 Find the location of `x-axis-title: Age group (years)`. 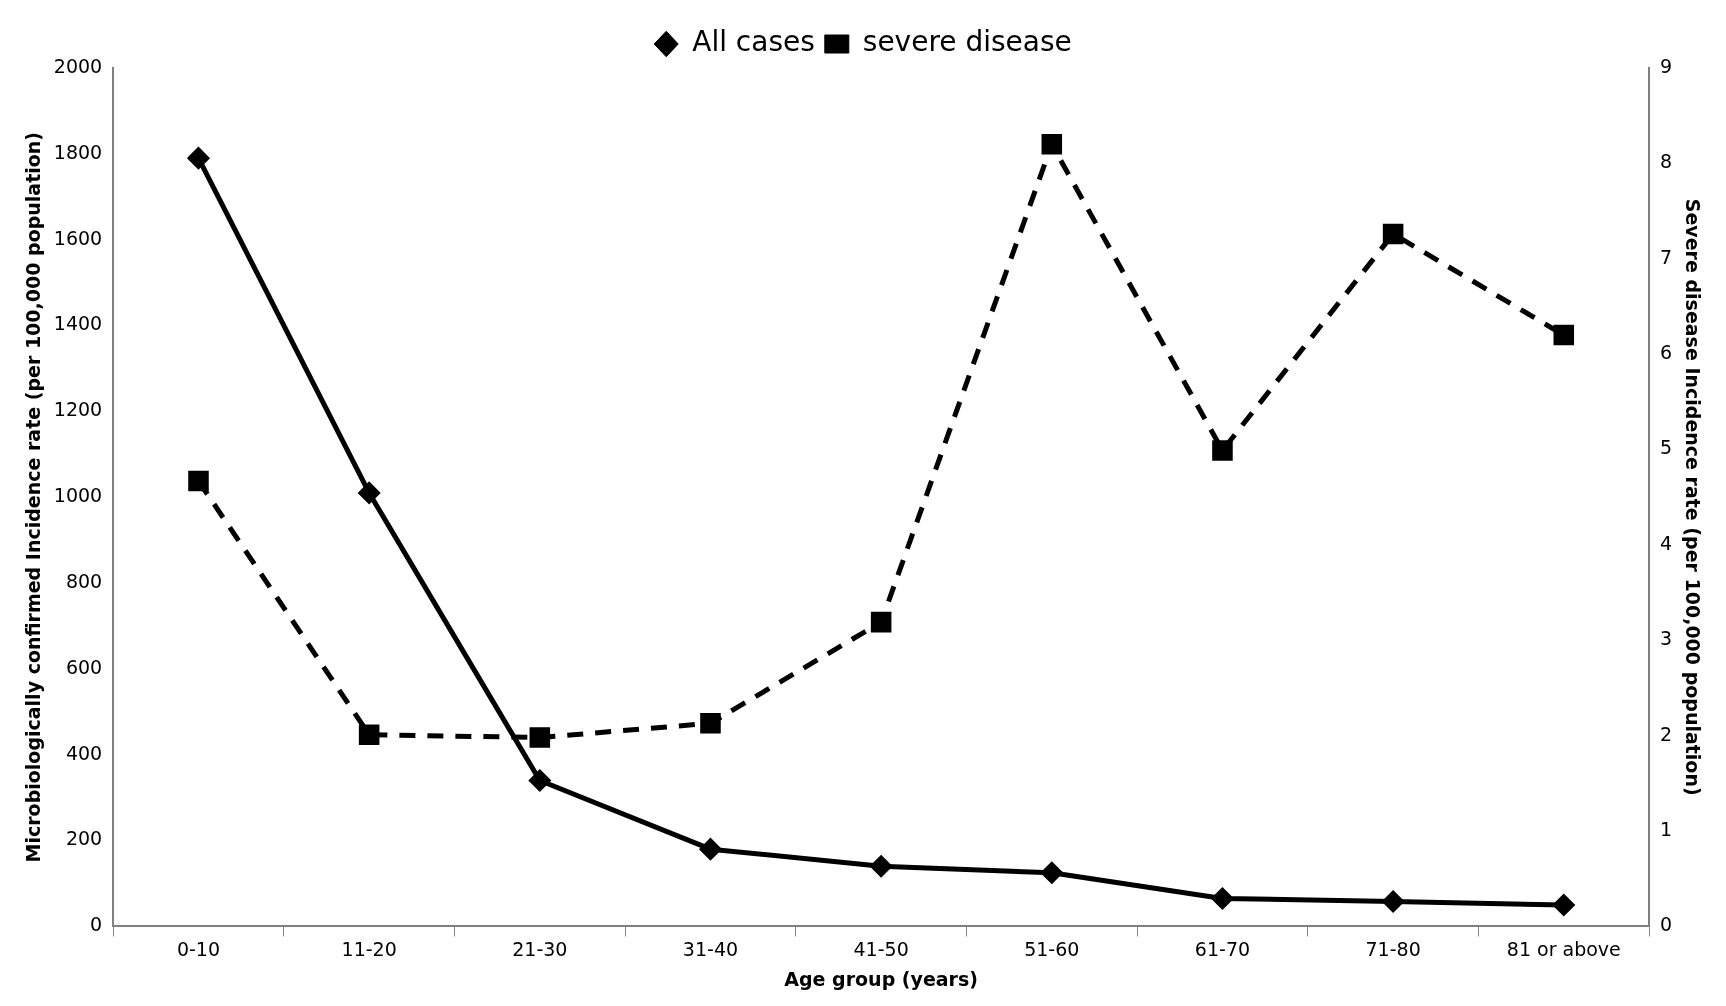

x-axis-title: Age group (years) is located at coordinates (881, 978).